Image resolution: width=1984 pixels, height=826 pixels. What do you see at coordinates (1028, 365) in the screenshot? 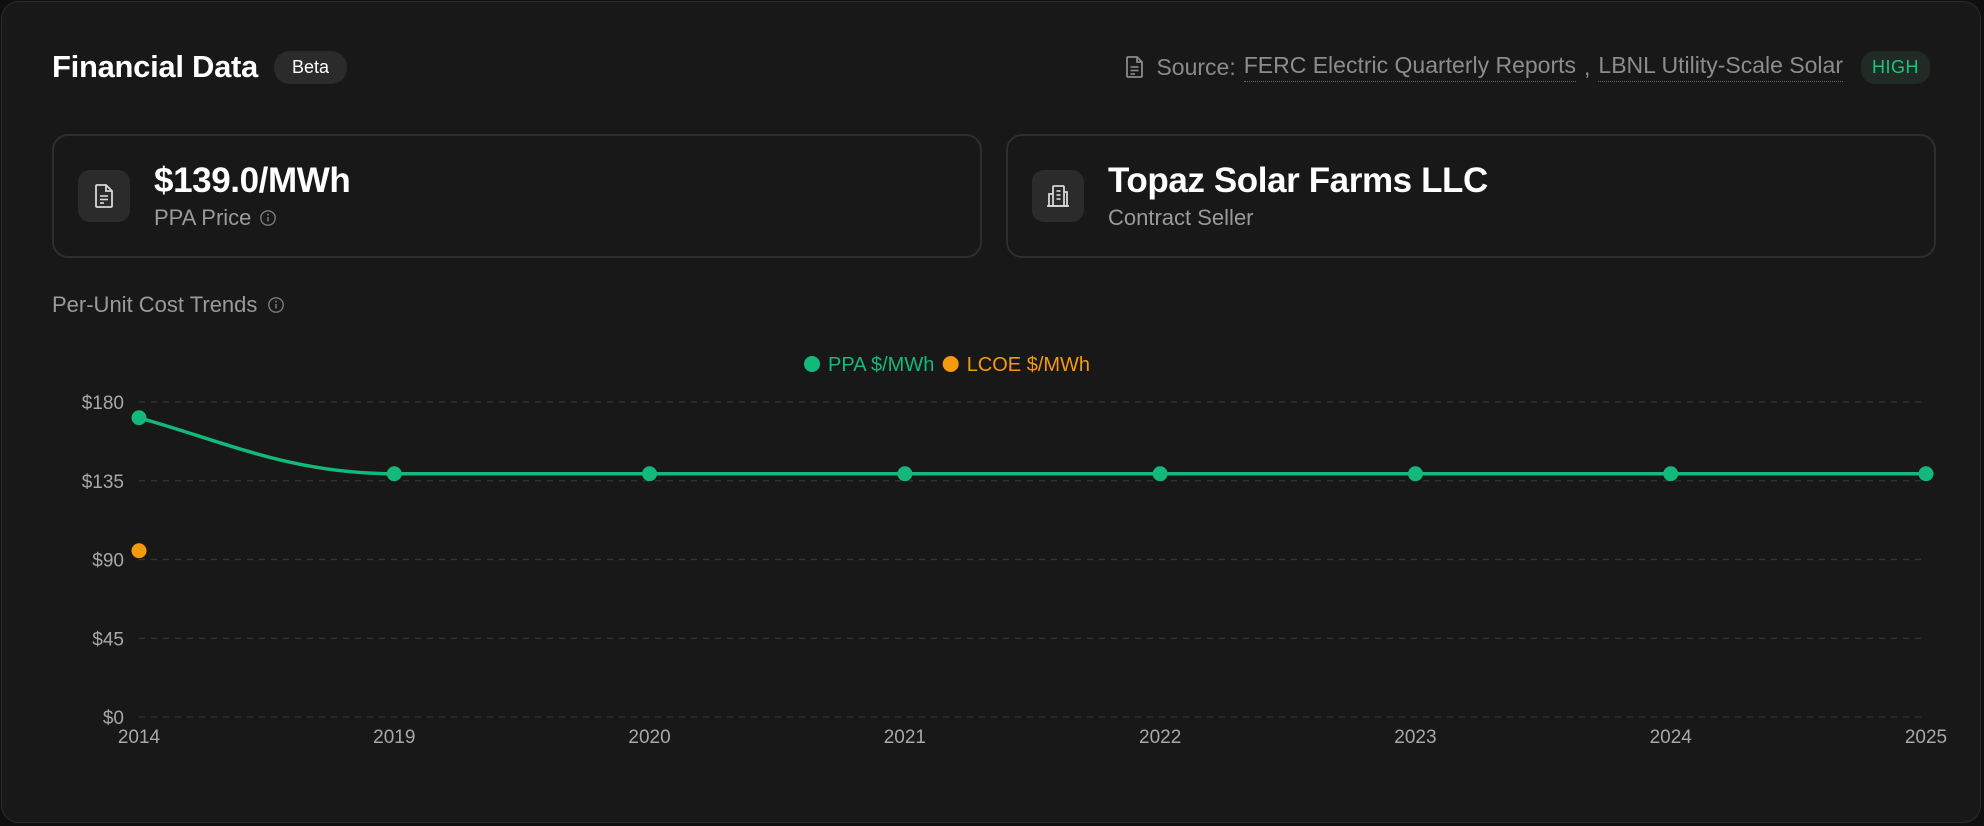
I see `legend-label: LCOE $/MWh` at bounding box center [1028, 365].